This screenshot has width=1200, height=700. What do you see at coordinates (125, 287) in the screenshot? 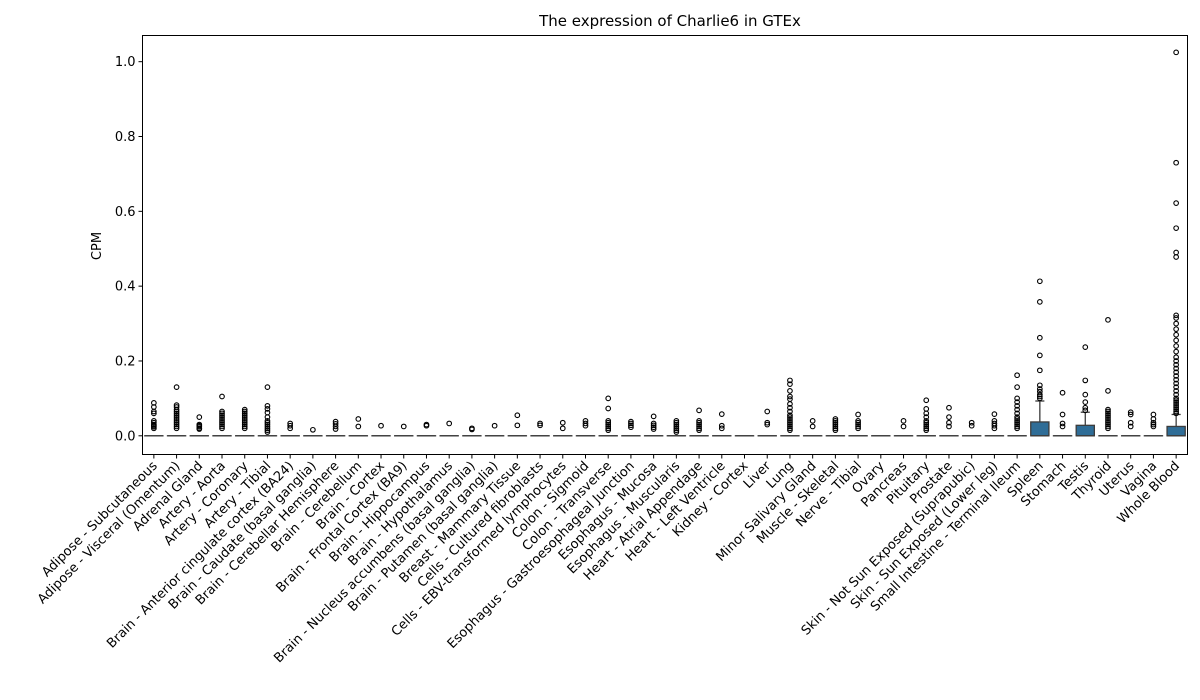
I see `y-tick-label: 0.4` at bounding box center [125, 287].